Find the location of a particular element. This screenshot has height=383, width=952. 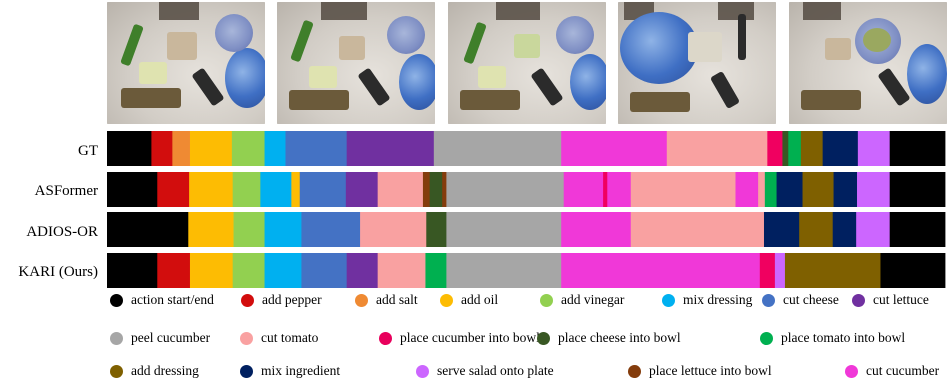

row-label-kari: KARI (Ours) is located at coordinates (58, 272).